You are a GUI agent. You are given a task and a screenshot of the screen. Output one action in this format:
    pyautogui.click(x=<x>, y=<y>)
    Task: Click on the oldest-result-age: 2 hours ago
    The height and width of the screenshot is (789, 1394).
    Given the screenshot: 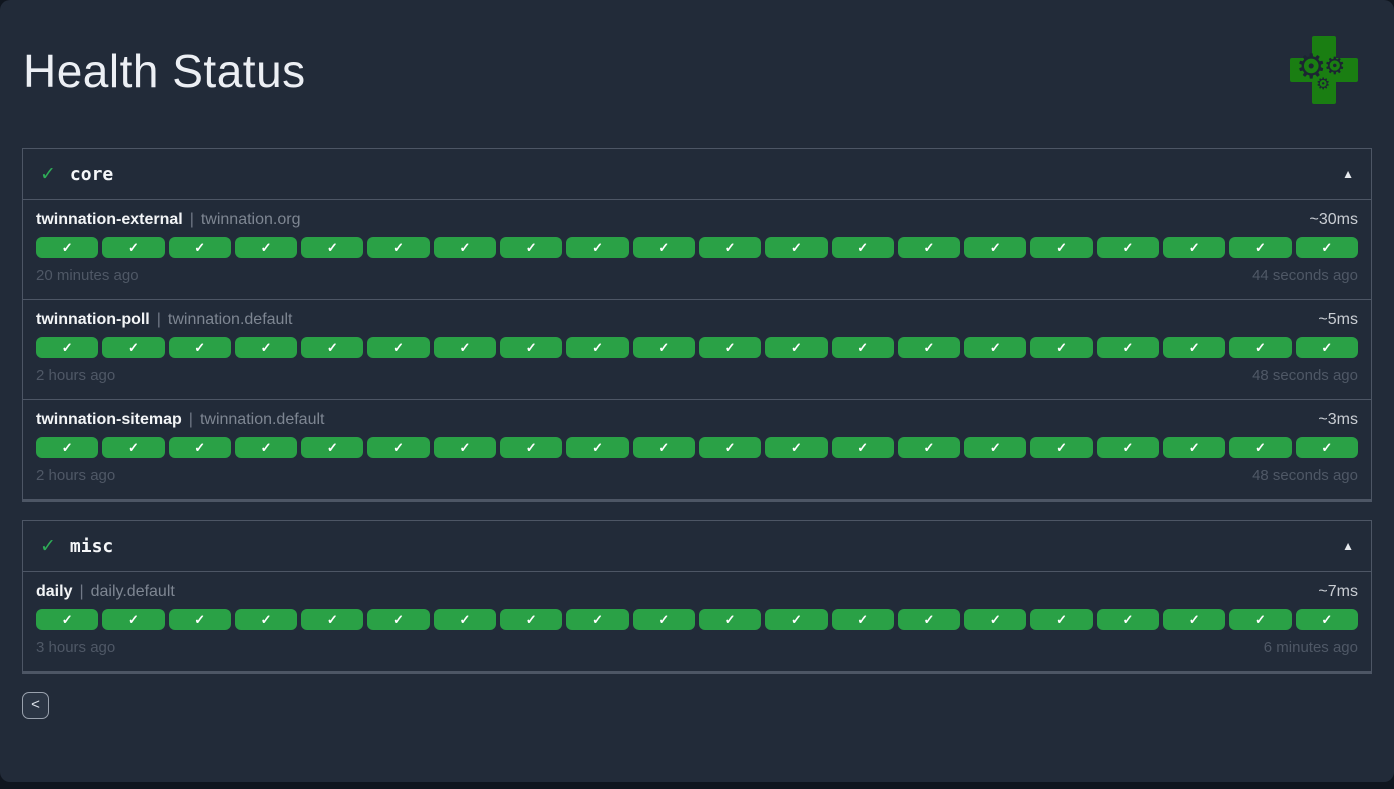 What is the action you would take?
    pyautogui.click(x=76, y=375)
    